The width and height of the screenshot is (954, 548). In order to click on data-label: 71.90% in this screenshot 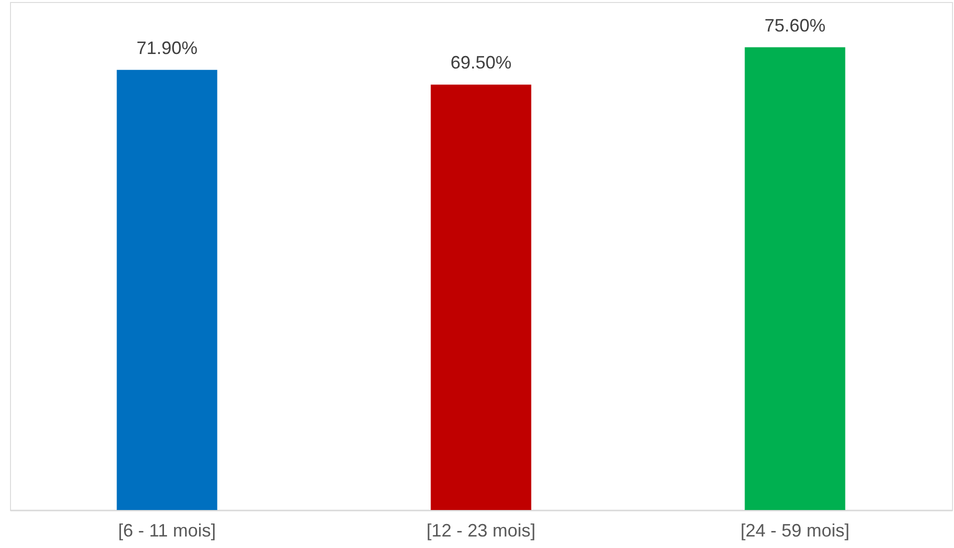, I will do `click(167, 48)`.